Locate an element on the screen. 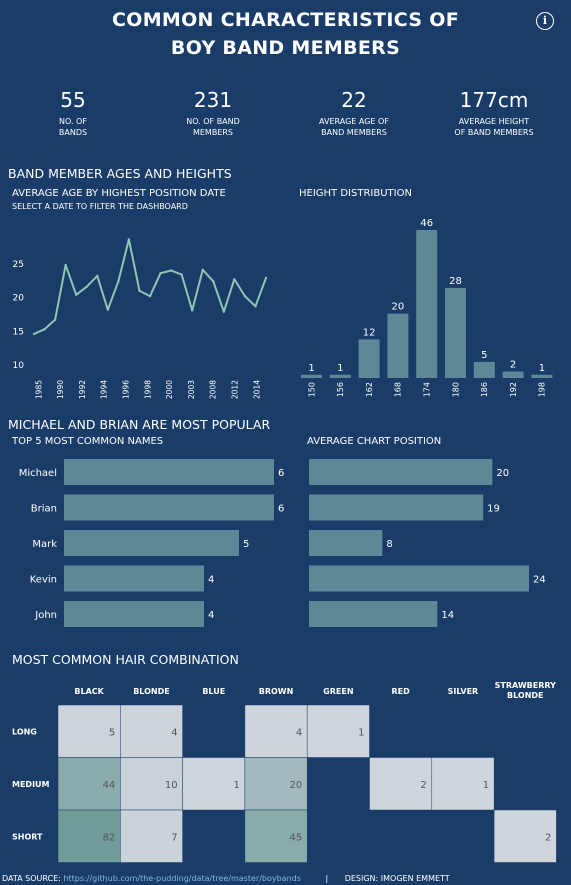 The width and height of the screenshot is (571, 885). names-bar-chart: Michael 6 Brian 6 Mark 5 Kevin 4 John 4 is located at coordinates (150, 544).